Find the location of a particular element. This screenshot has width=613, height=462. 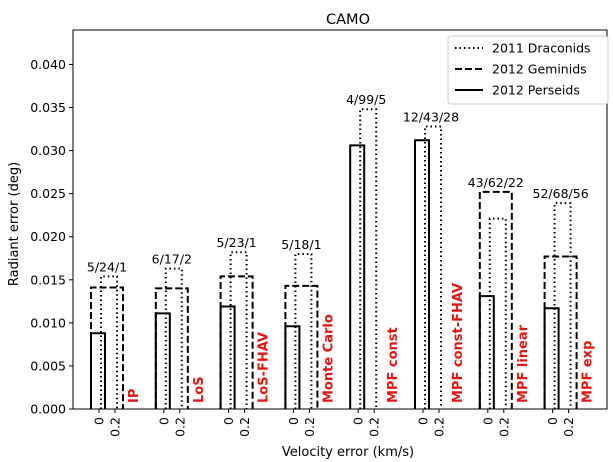

y-tick-label-5: 0.025 is located at coordinates (48, 193).